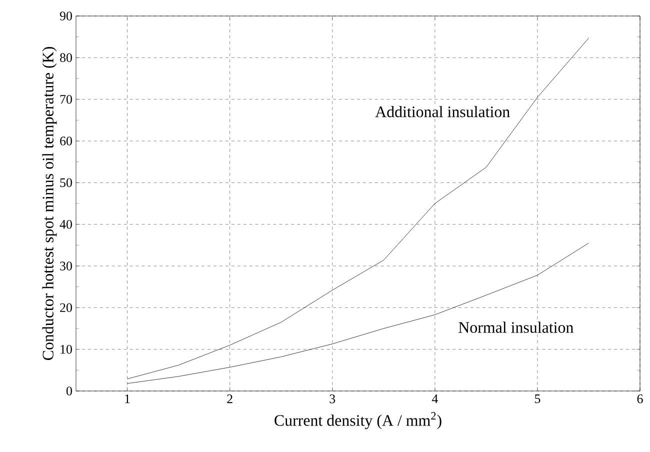 The width and height of the screenshot is (650, 452). Describe the element at coordinates (229, 399) in the screenshot. I see `x-tick-label: 2` at that location.